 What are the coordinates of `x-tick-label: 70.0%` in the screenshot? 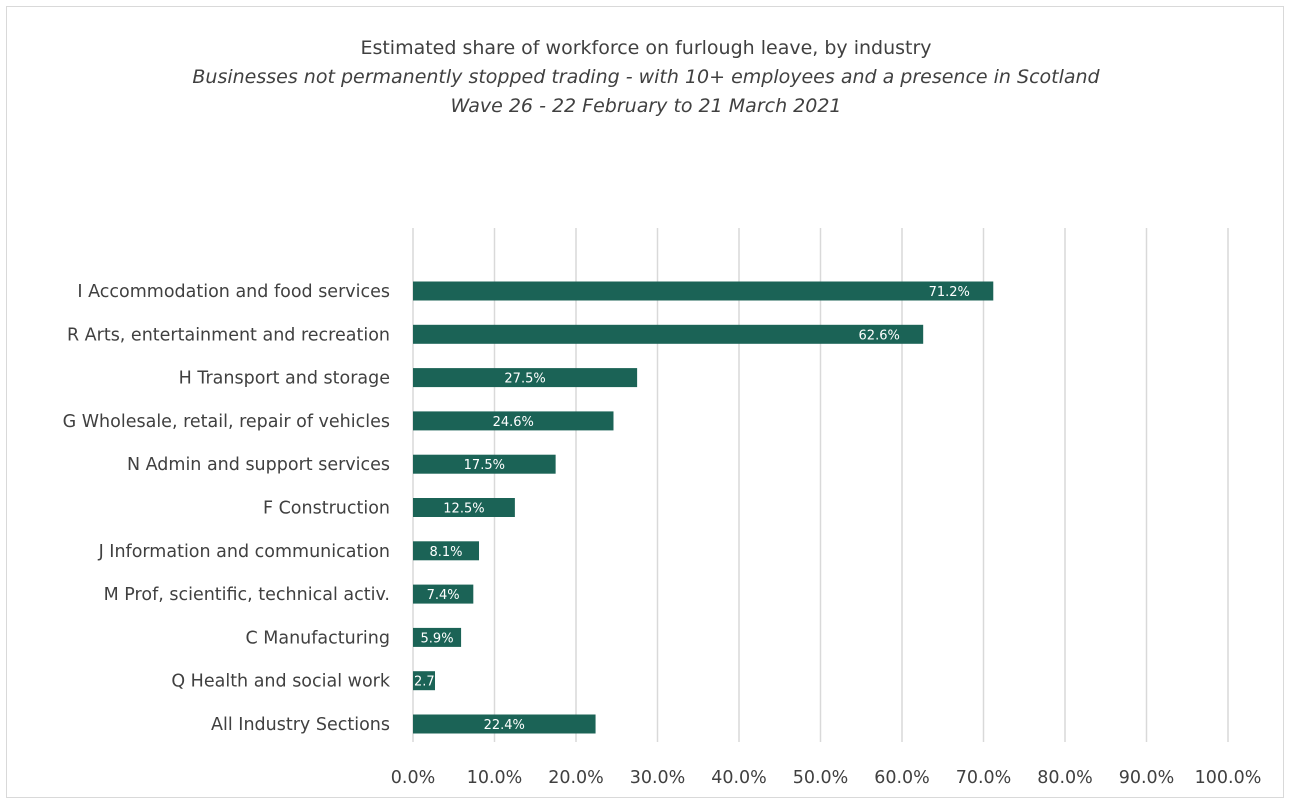 It's located at (984, 778).